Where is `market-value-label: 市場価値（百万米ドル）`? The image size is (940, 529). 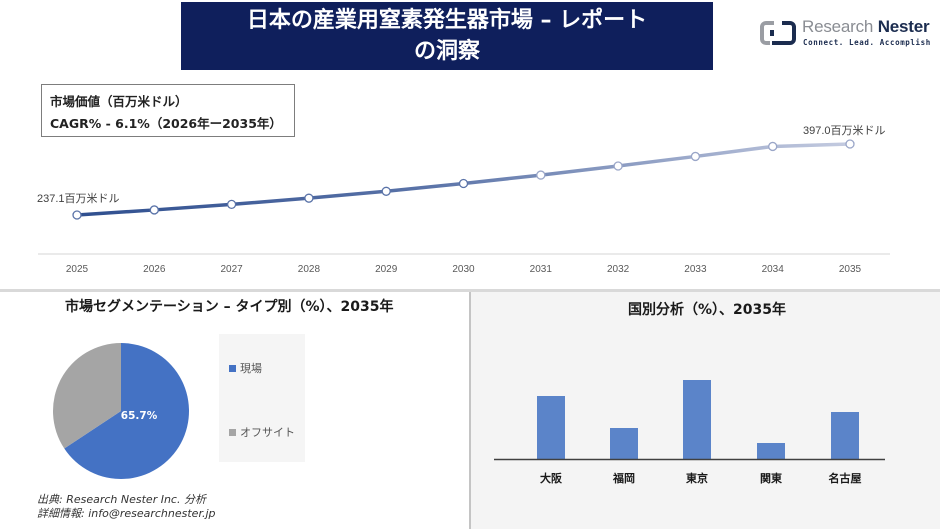
market-value-label: 市場価値（百万米ドル） is located at coordinates (119, 101).